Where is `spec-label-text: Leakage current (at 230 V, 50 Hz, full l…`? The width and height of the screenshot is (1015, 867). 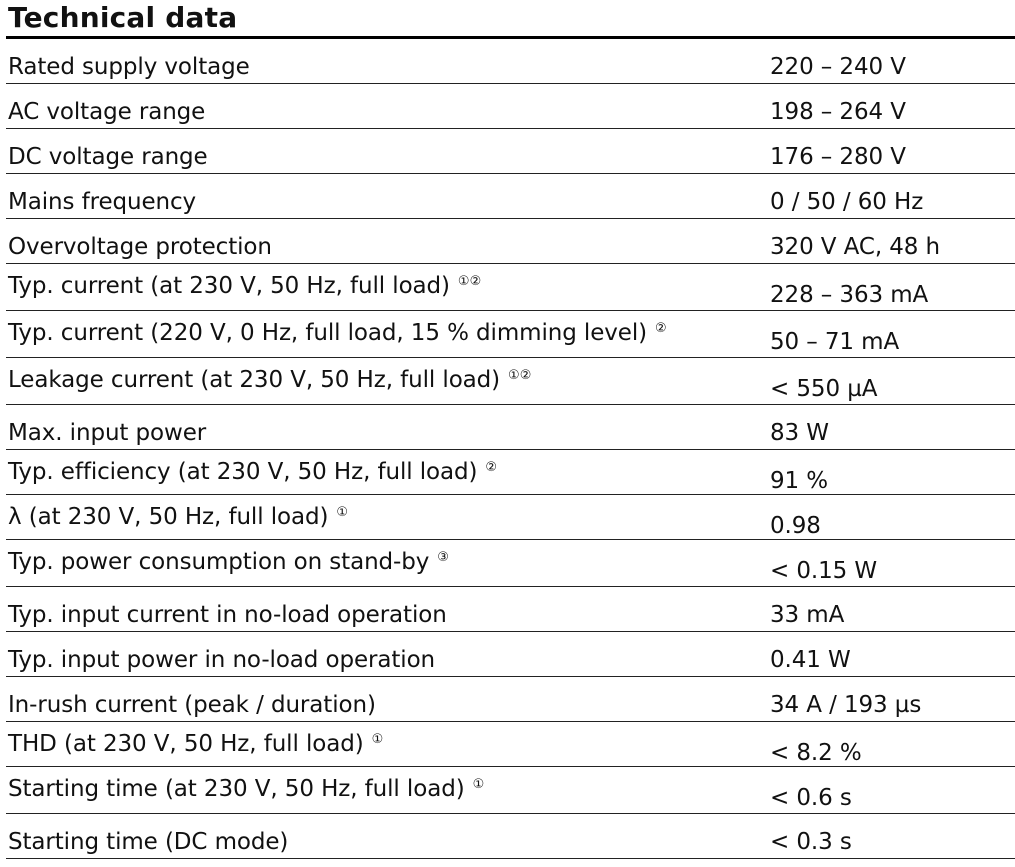 spec-label-text: Leakage current (at 230 V, 50 Hz, full l… is located at coordinates (254, 380).